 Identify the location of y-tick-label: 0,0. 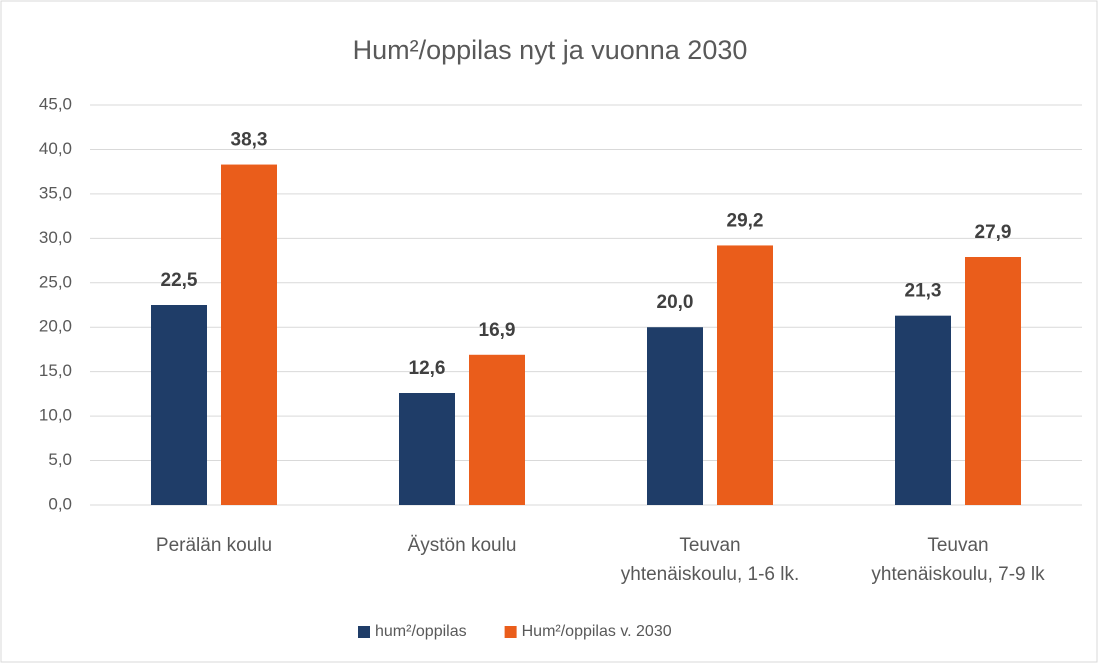
(60, 503).